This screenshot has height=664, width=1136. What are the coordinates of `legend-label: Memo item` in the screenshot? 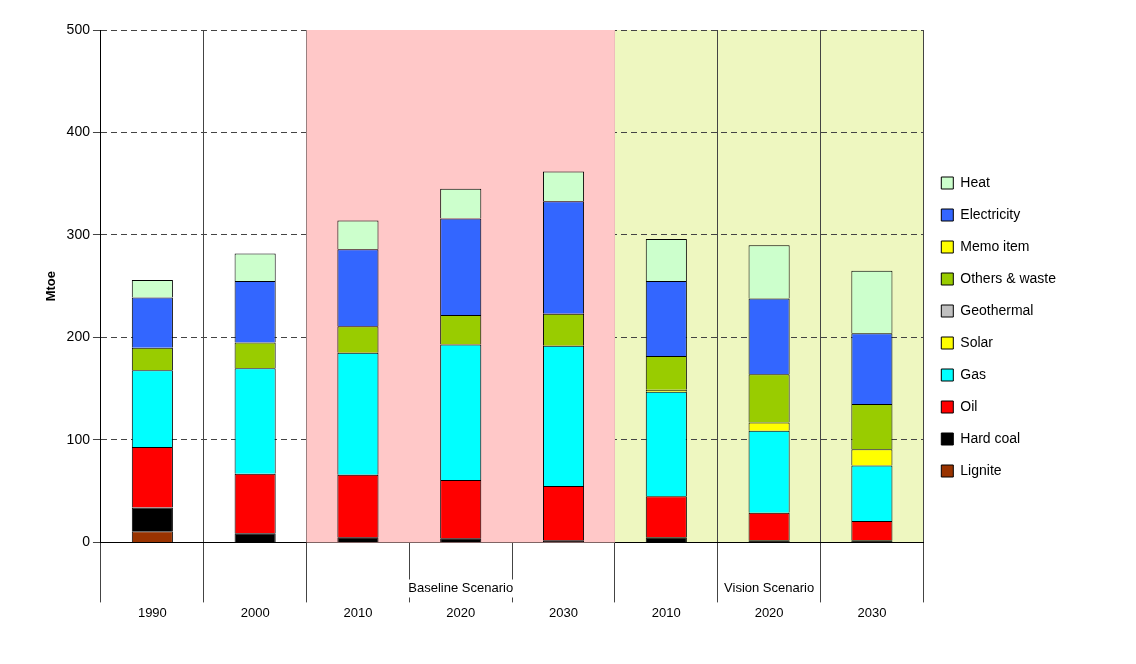 It's located at (995, 245).